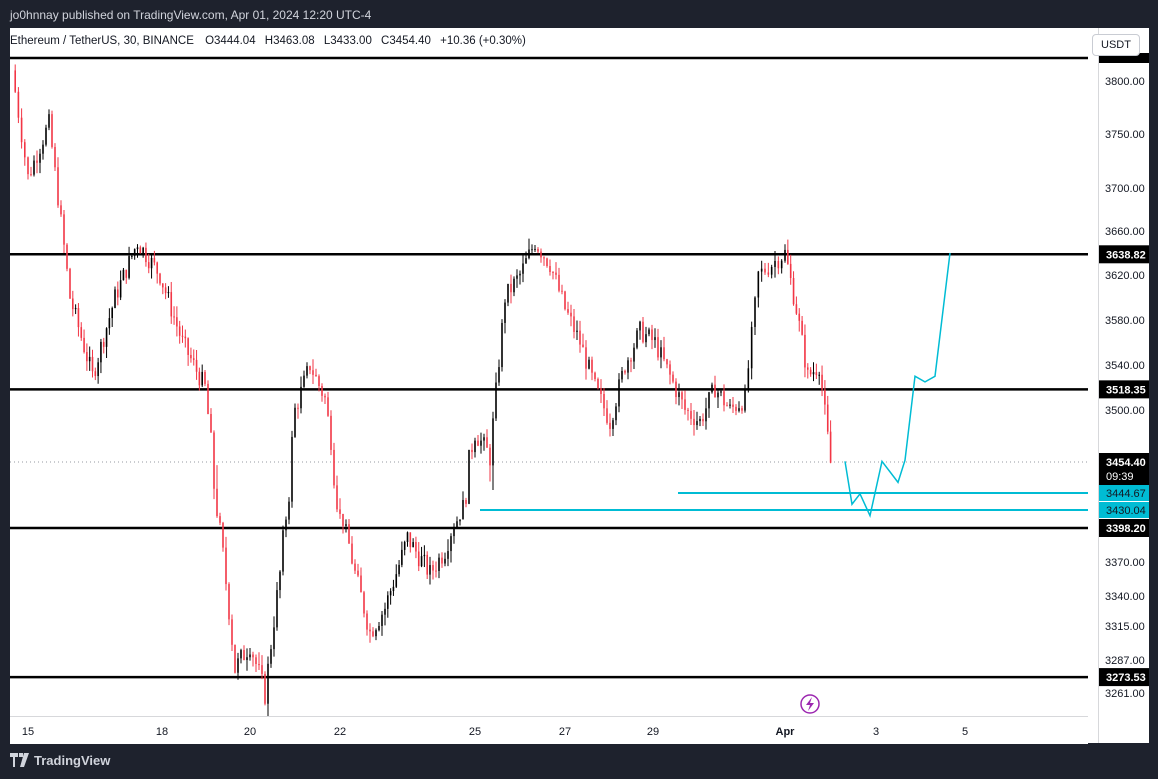  I want to click on level-label: 3398.20, so click(1126, 529).